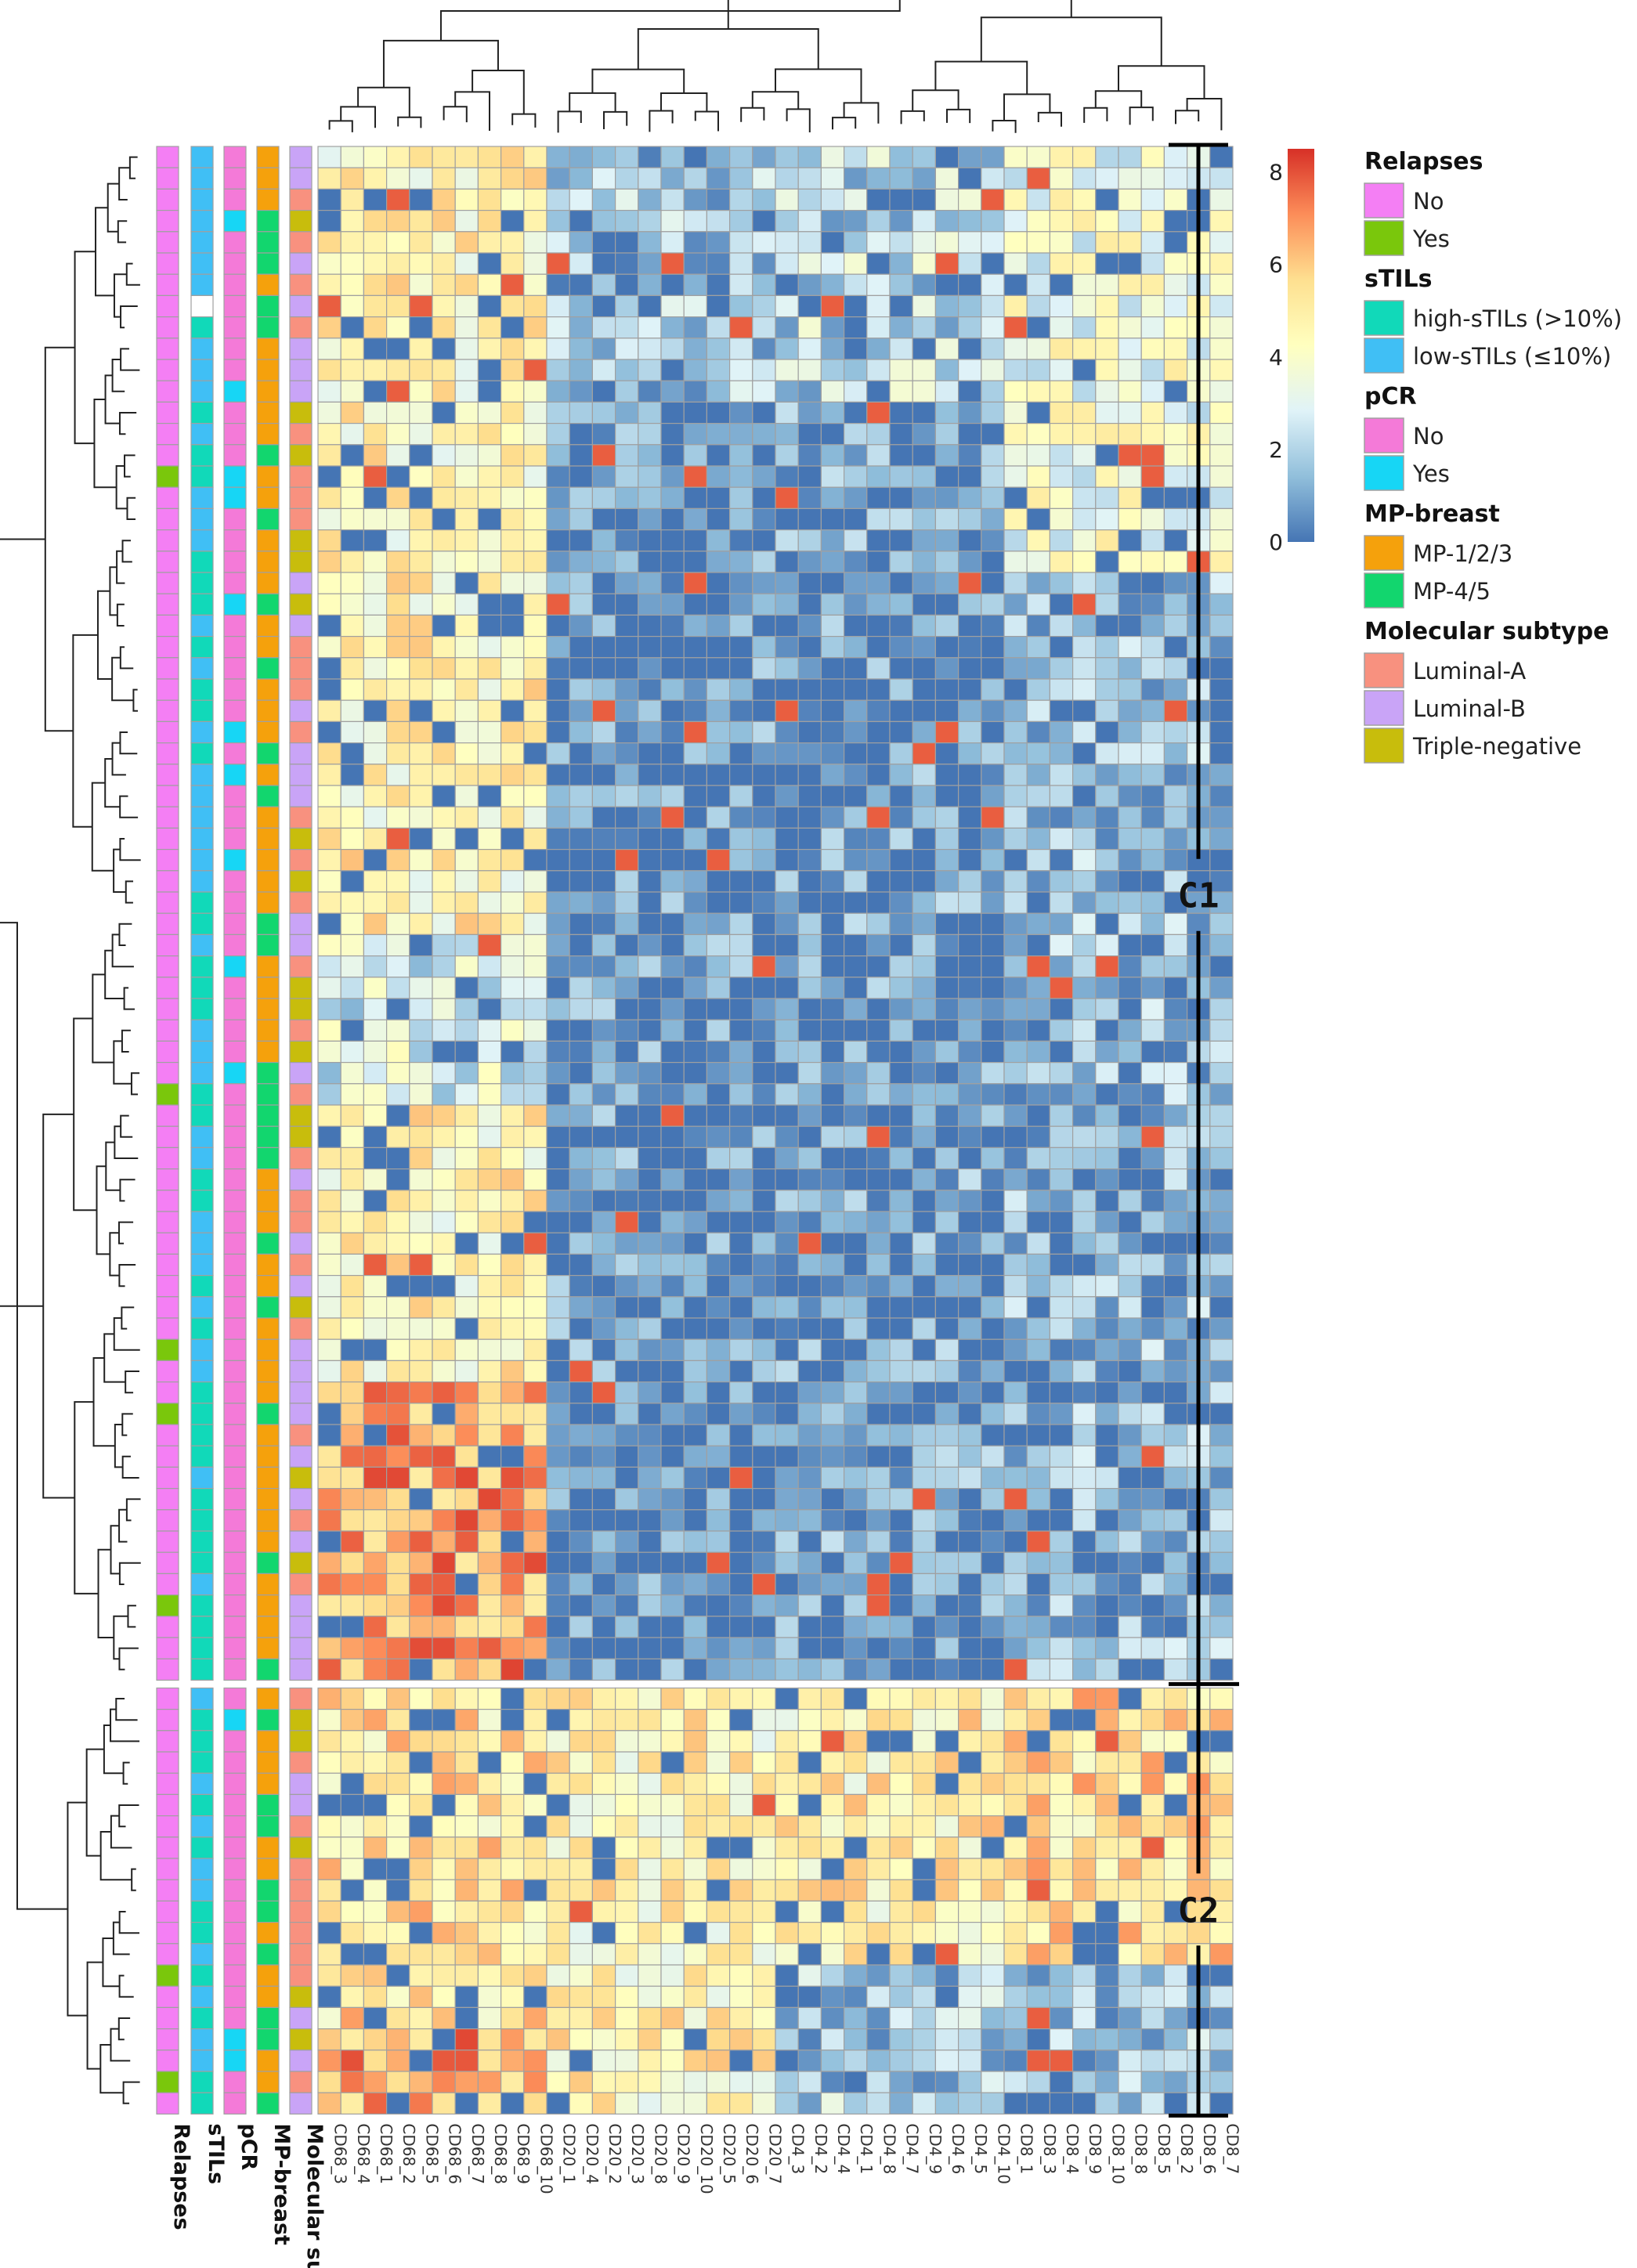 The image size is (1637, 2268). Describe the element at coordinates (1452, 591) in the screenshot. I see `legend-label: MP-4/5` at that location.